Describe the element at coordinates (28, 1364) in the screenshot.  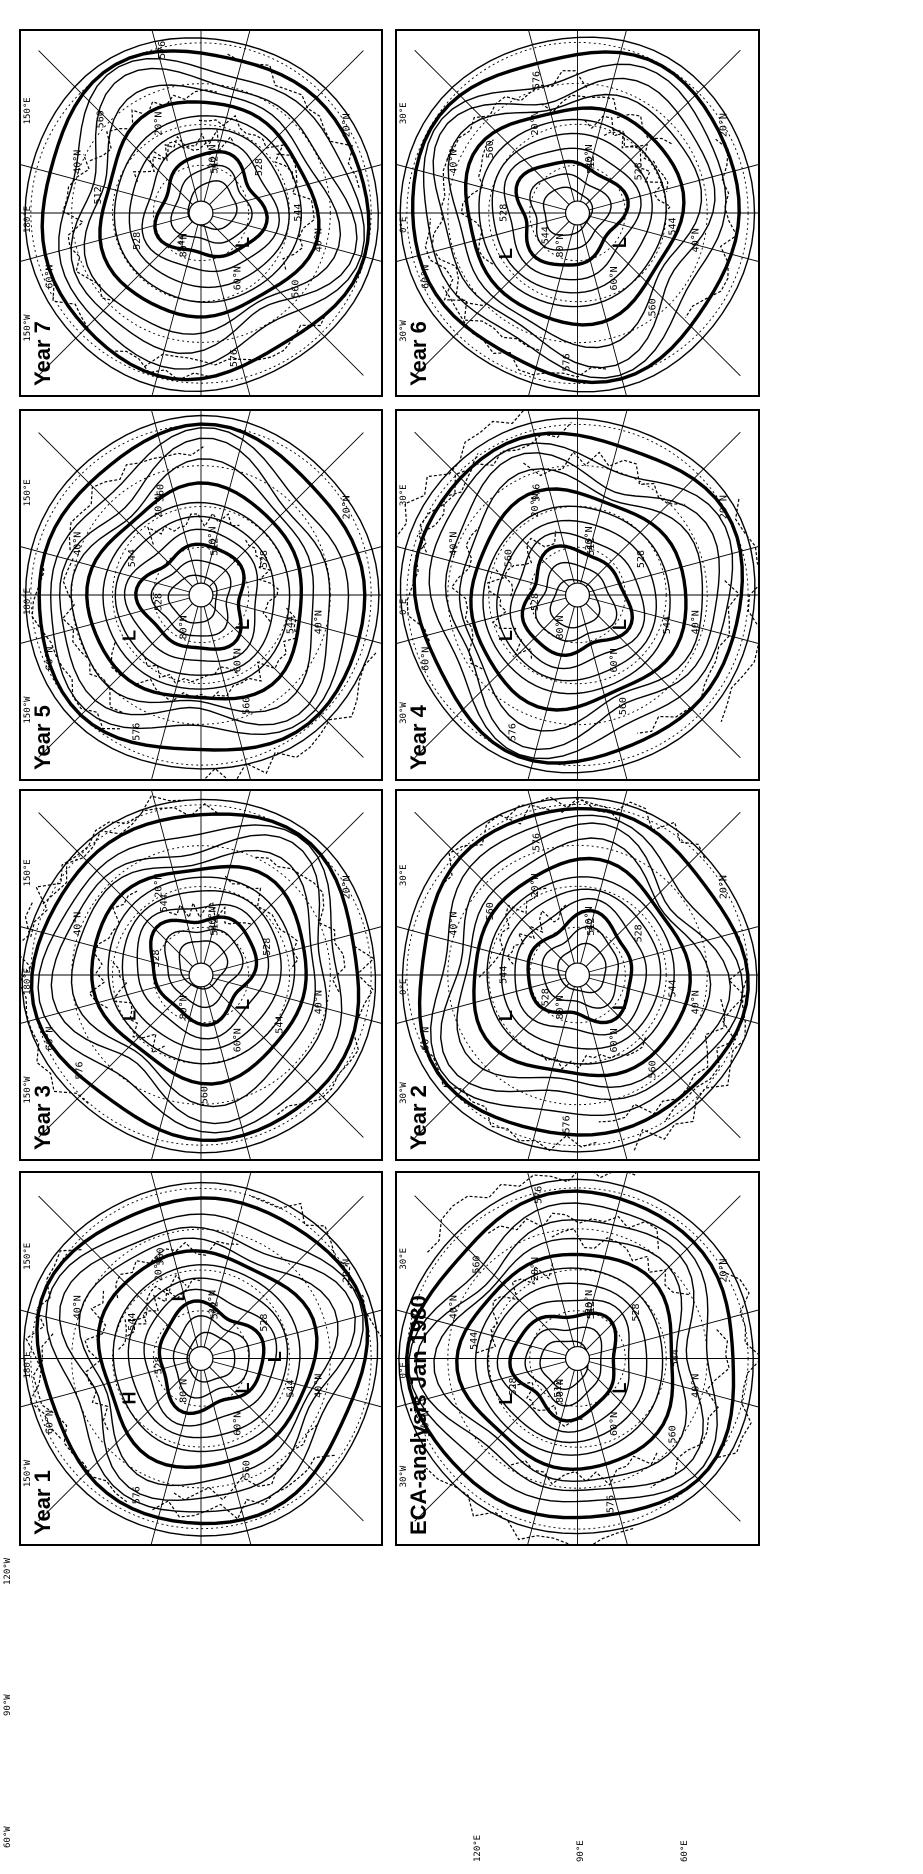
I see `longitude-label: 180°E` at that location.